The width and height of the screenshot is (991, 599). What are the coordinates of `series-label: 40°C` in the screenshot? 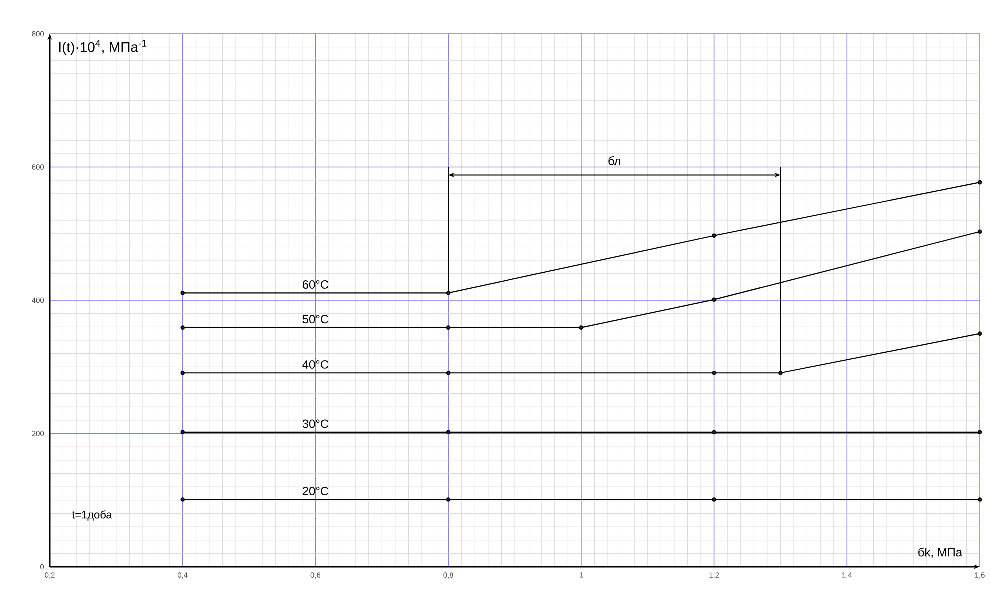 It's located at (315, 364).